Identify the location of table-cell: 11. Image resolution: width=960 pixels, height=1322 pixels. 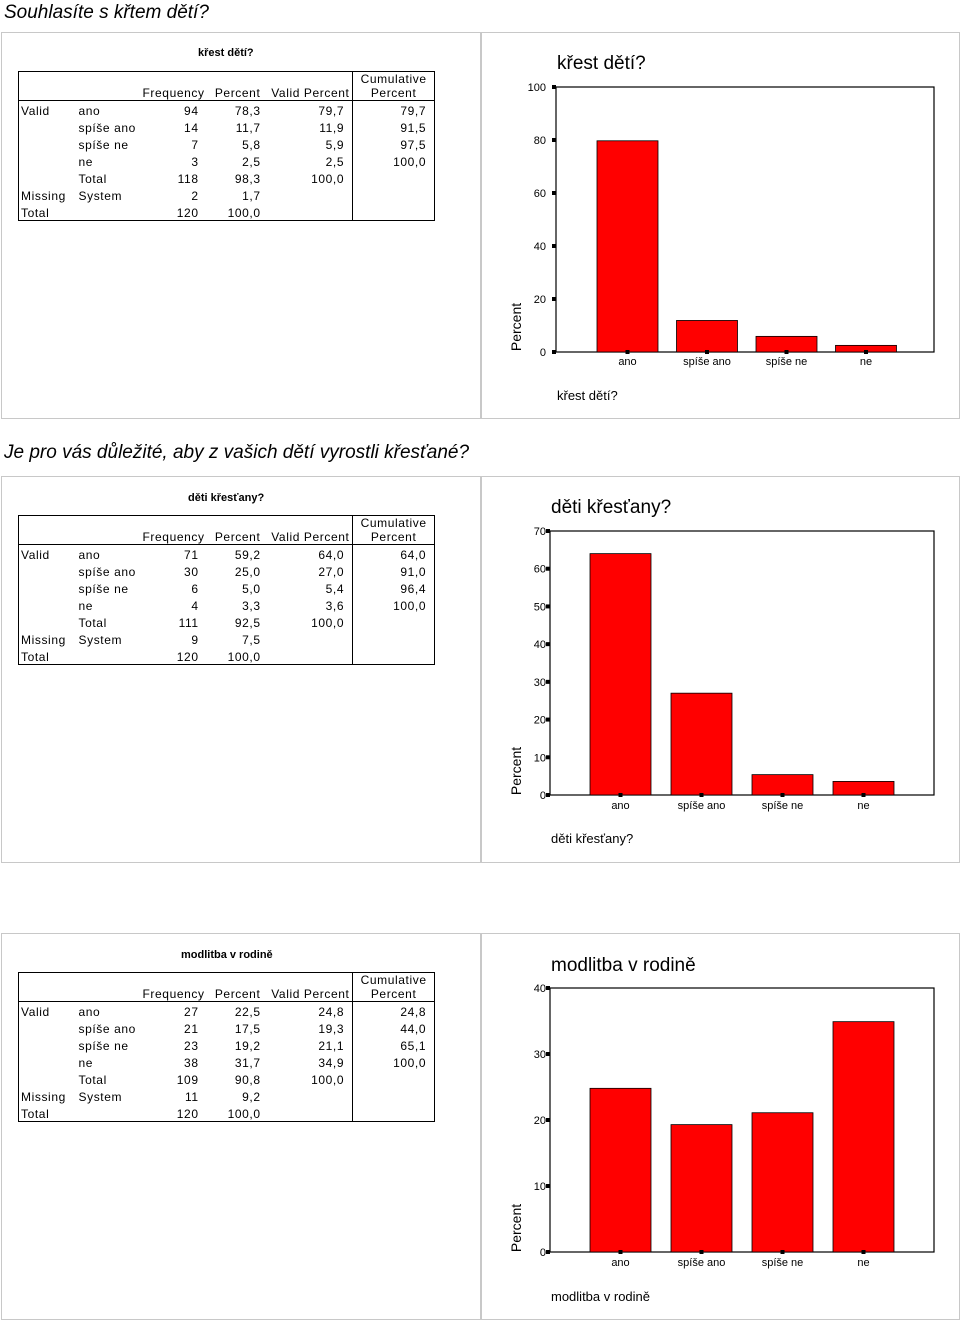
(191, 1097).